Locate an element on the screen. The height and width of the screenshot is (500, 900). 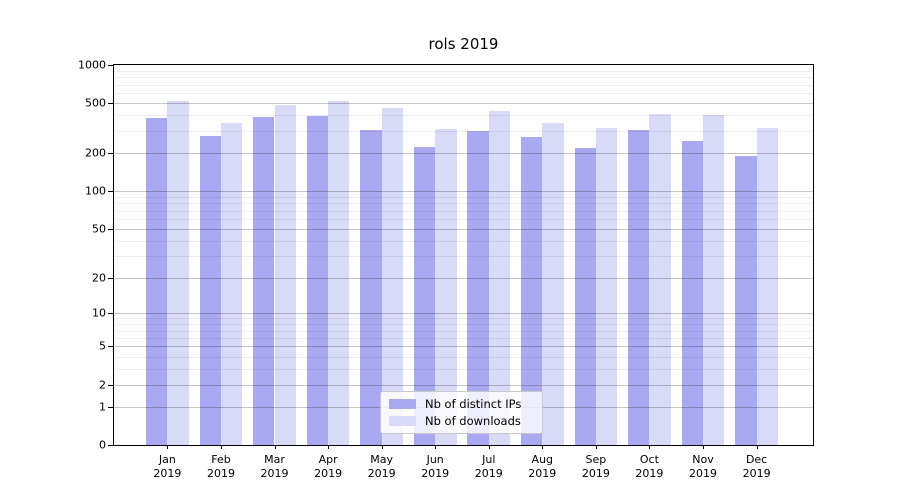
bar-downloads-sep is located at coordinates (606, 286).